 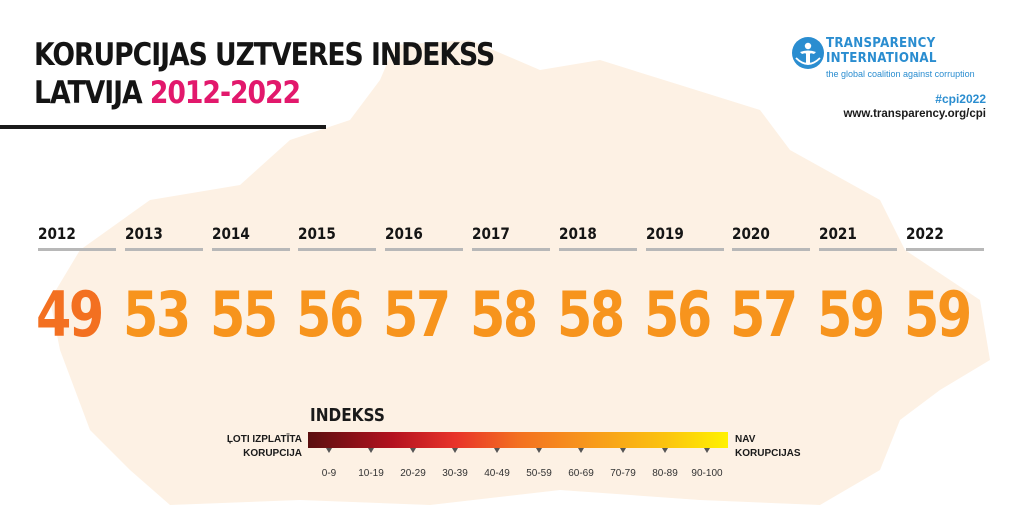 I want to click on year-column: 2020 57, so click(x=771, y=287).